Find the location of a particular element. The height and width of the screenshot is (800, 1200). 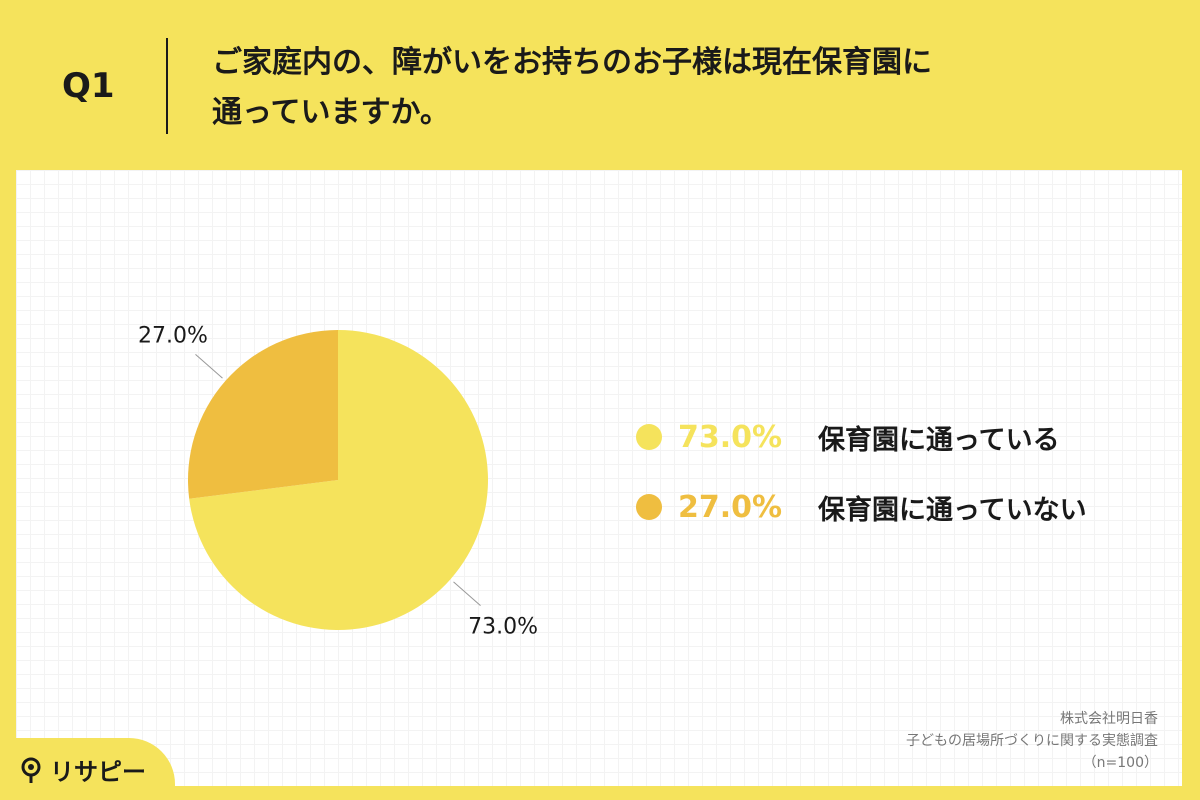

legend-item-not-attending: 27.0% 保育園に通っていない is located at coordinates (861, 507).